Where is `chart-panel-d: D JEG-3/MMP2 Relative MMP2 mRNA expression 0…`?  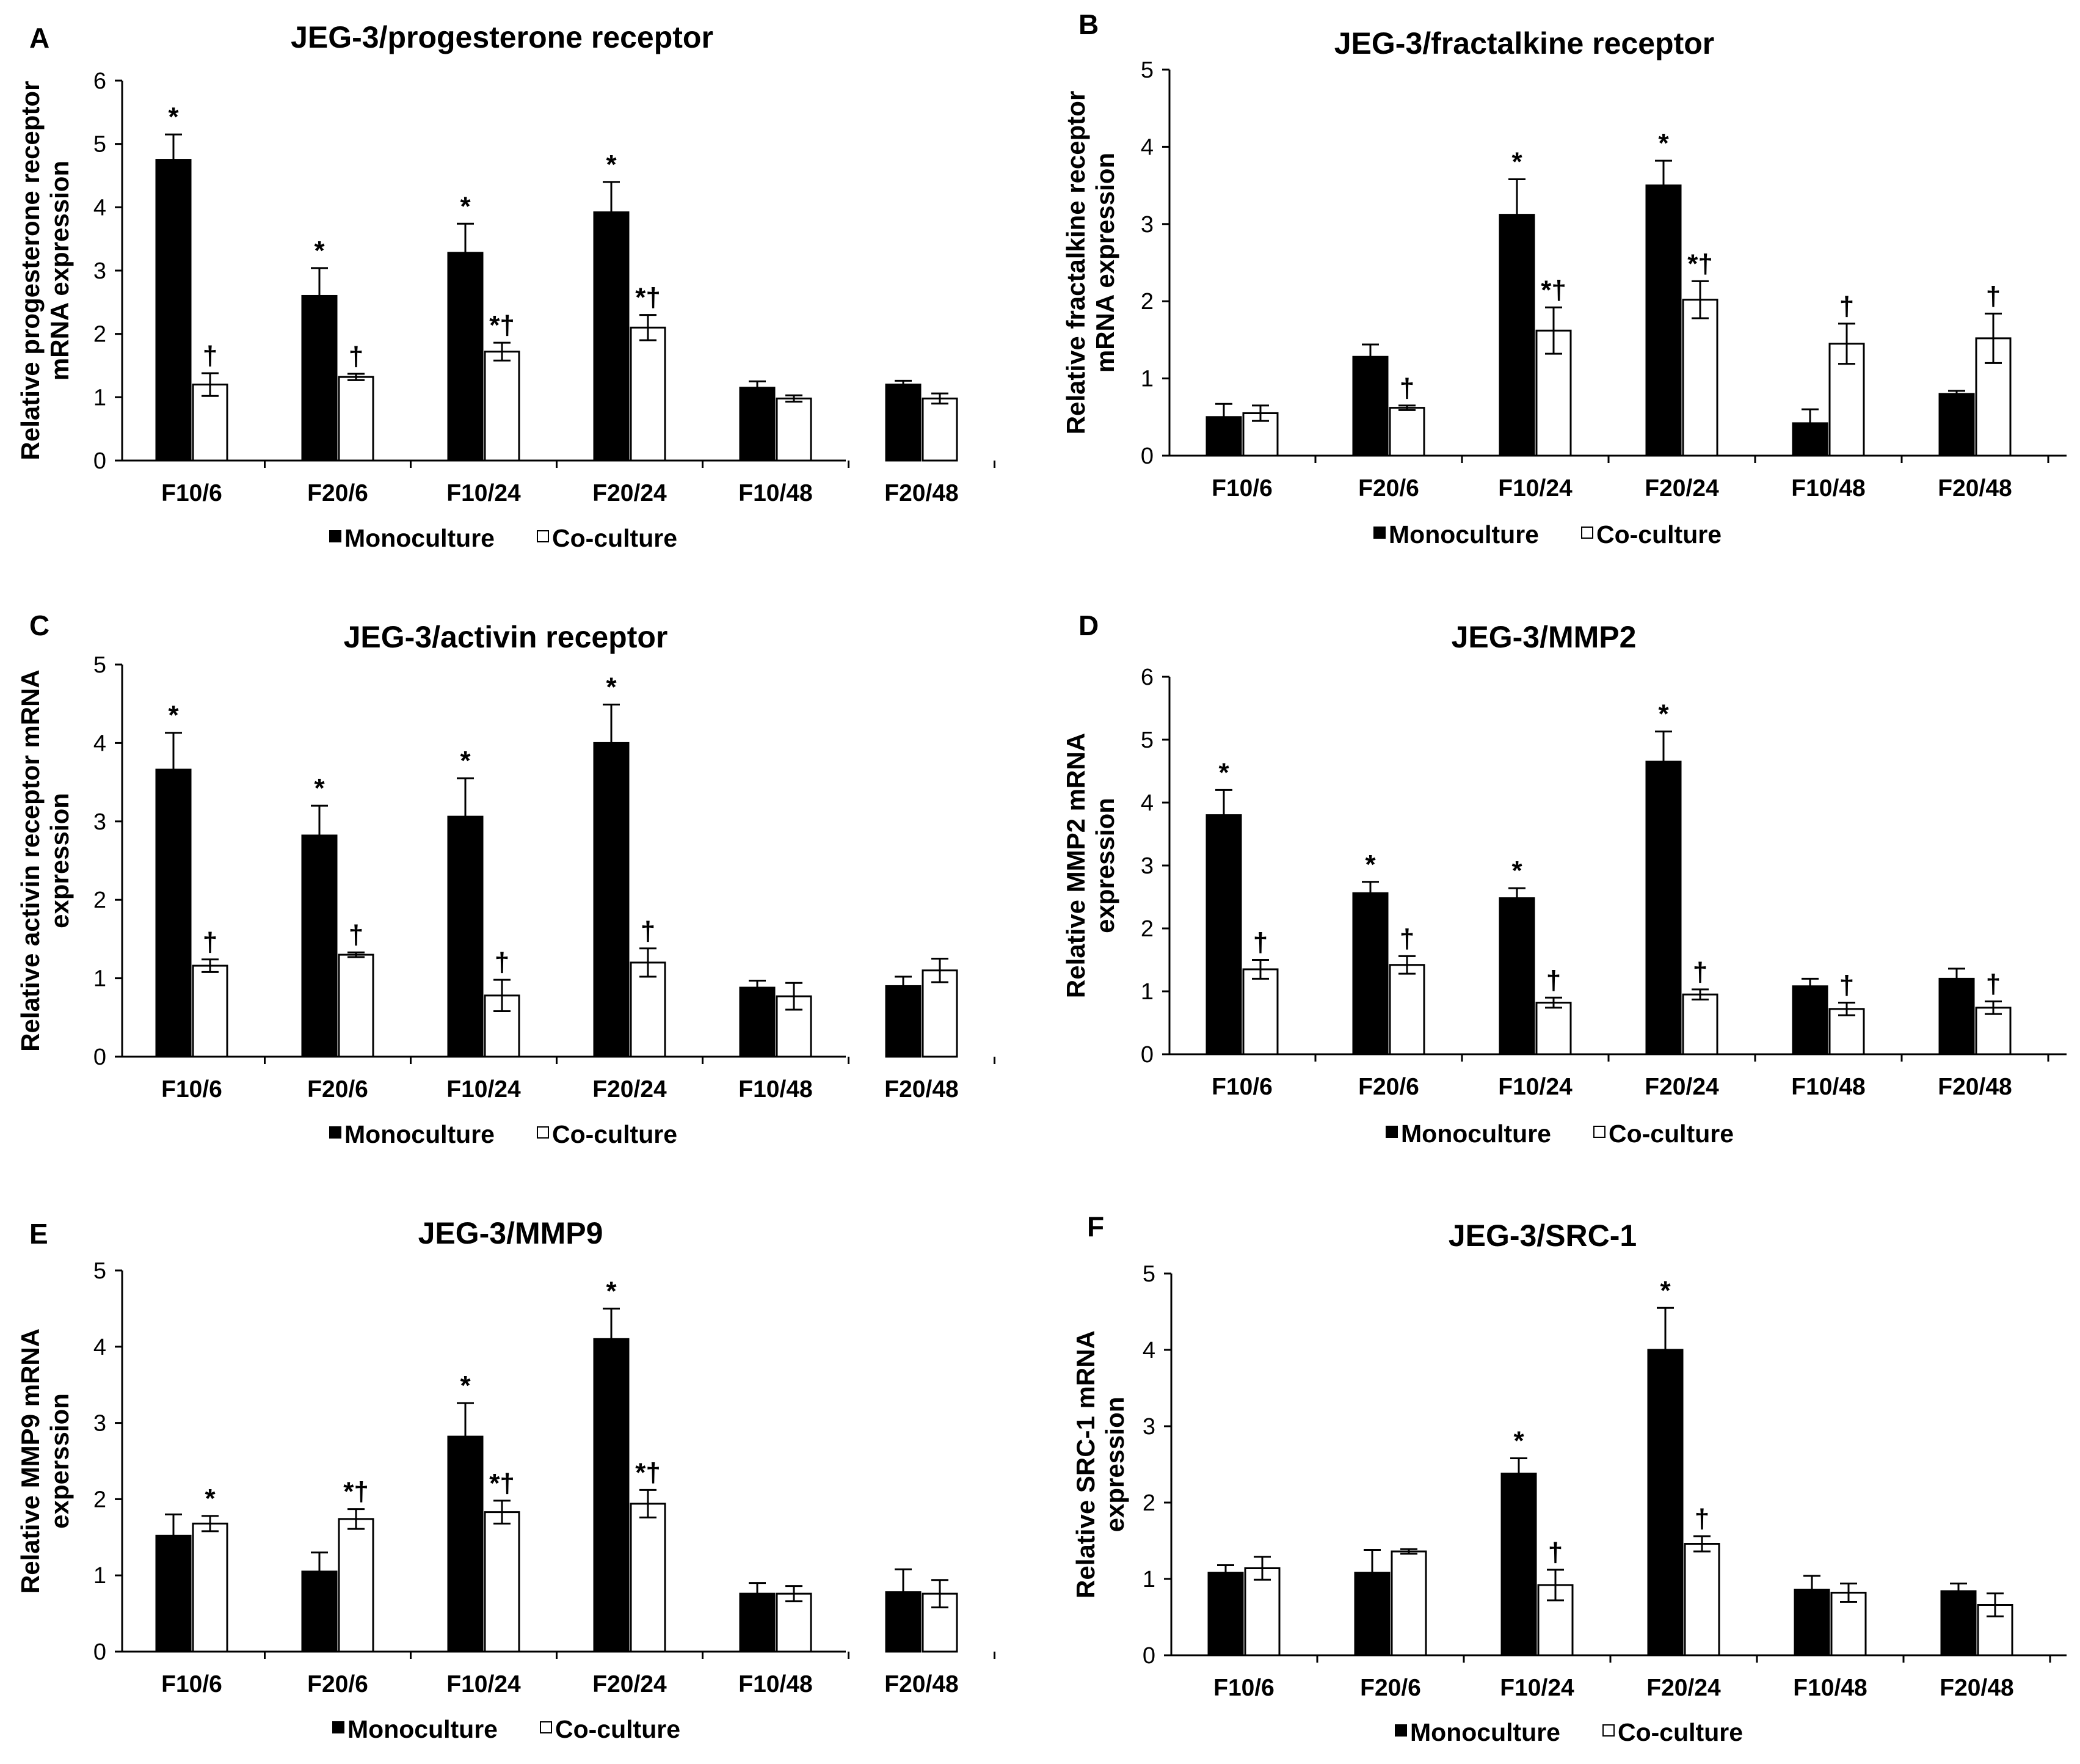
chart-panel-d: D JEG-3/MMP2 Relative MMP2 mRNA expression 0… is located at coordinates (1564, 879).